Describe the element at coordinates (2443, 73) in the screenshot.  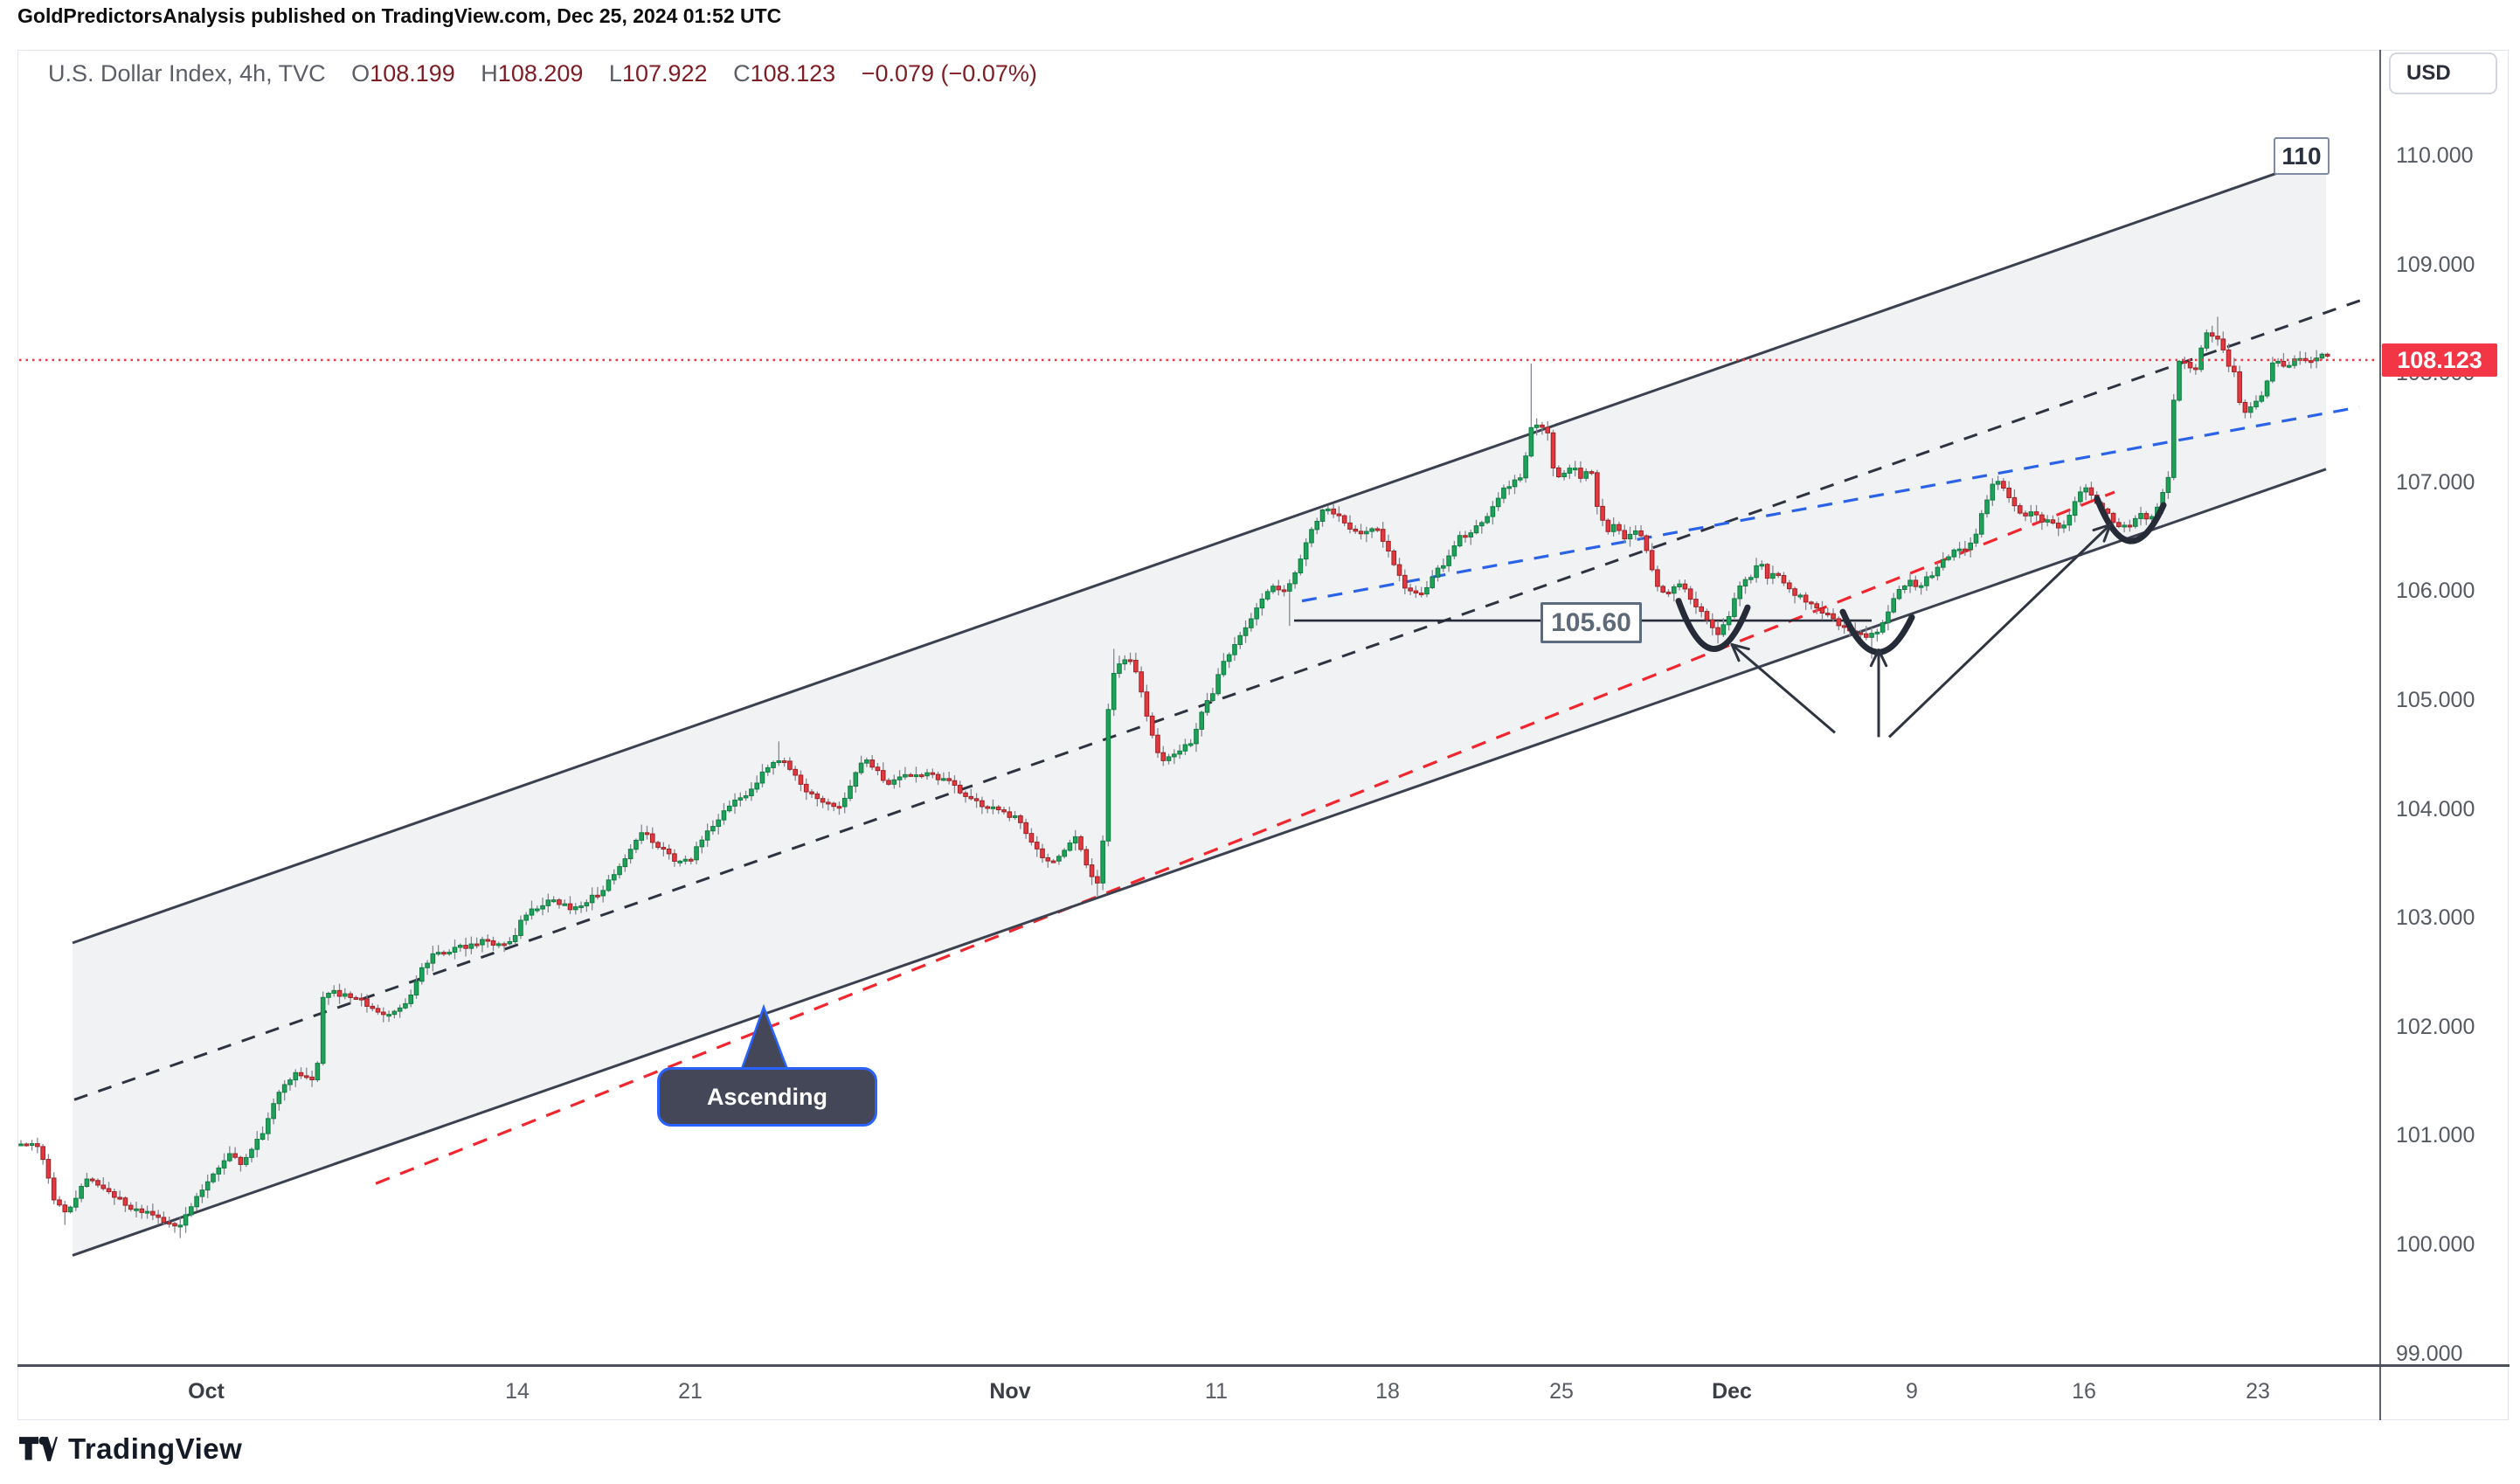
I see `currency-toggle-button: USD` at that location.